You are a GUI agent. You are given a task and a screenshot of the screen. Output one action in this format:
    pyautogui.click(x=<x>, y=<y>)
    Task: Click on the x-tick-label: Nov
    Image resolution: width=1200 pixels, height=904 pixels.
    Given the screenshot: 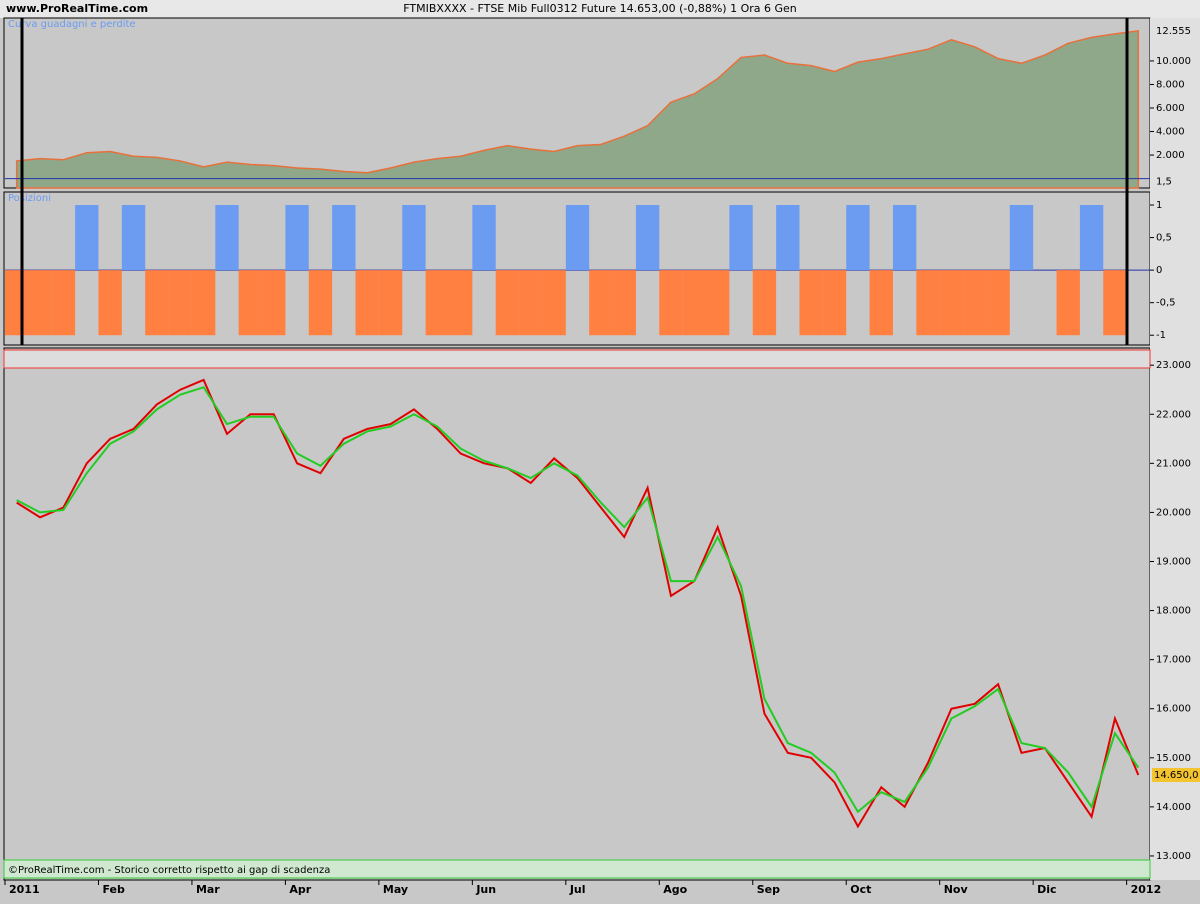 What is the action you would take?
    pyautogui.click(x=956, y=889)
    